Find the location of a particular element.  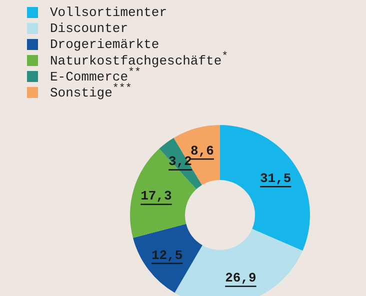

data-label: 8,6 is located at coordinates (202, 150).